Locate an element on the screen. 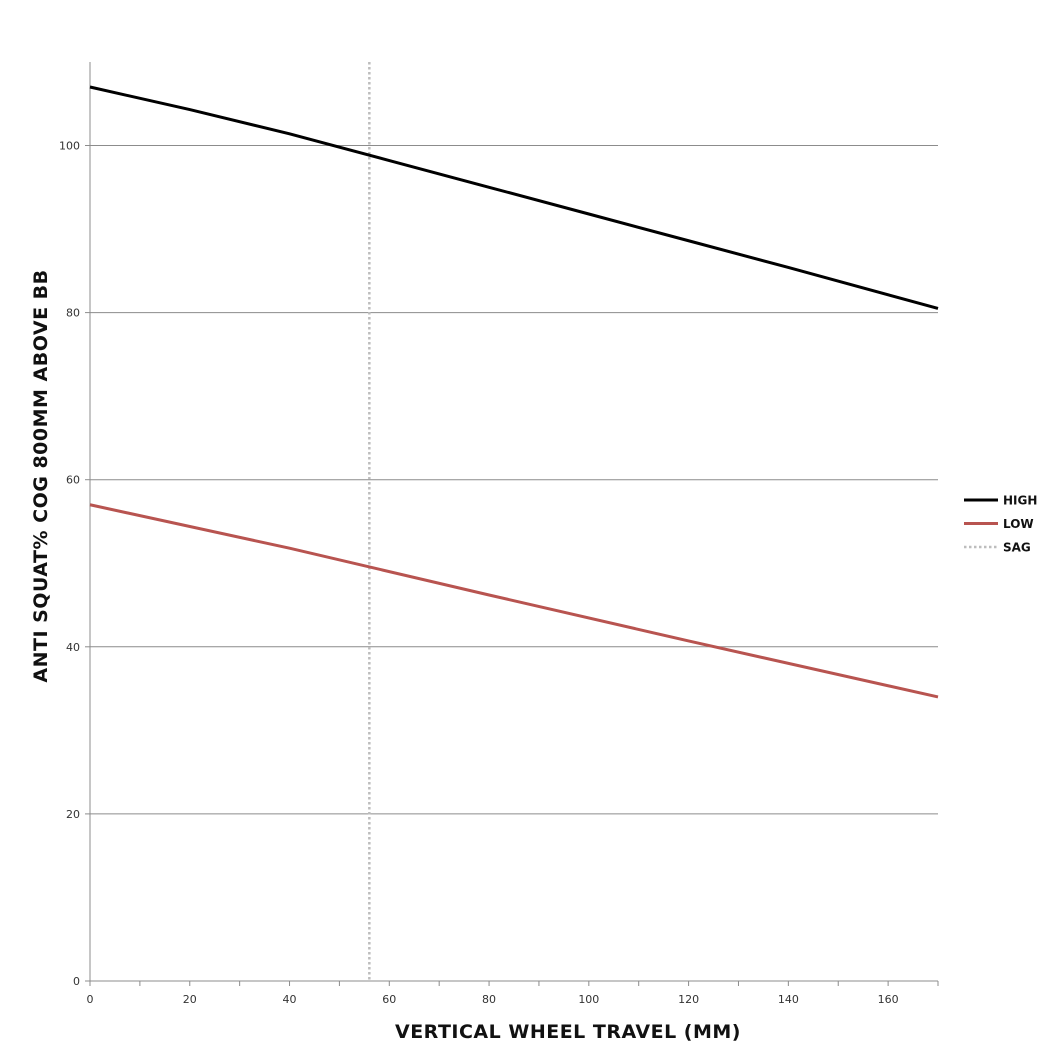 Image resolution: width=1057 pixels, height=1061 pixels. y-tick-label: 40 is located at coordinates (73, 647).